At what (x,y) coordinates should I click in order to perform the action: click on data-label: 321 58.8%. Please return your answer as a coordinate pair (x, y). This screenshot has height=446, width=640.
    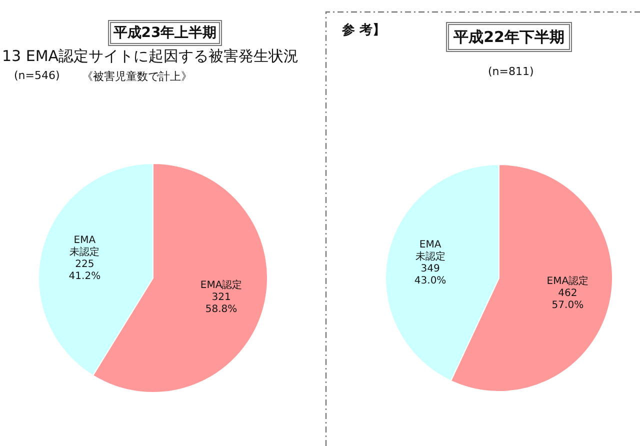
    Looking at the image, I should click on (221, 303).